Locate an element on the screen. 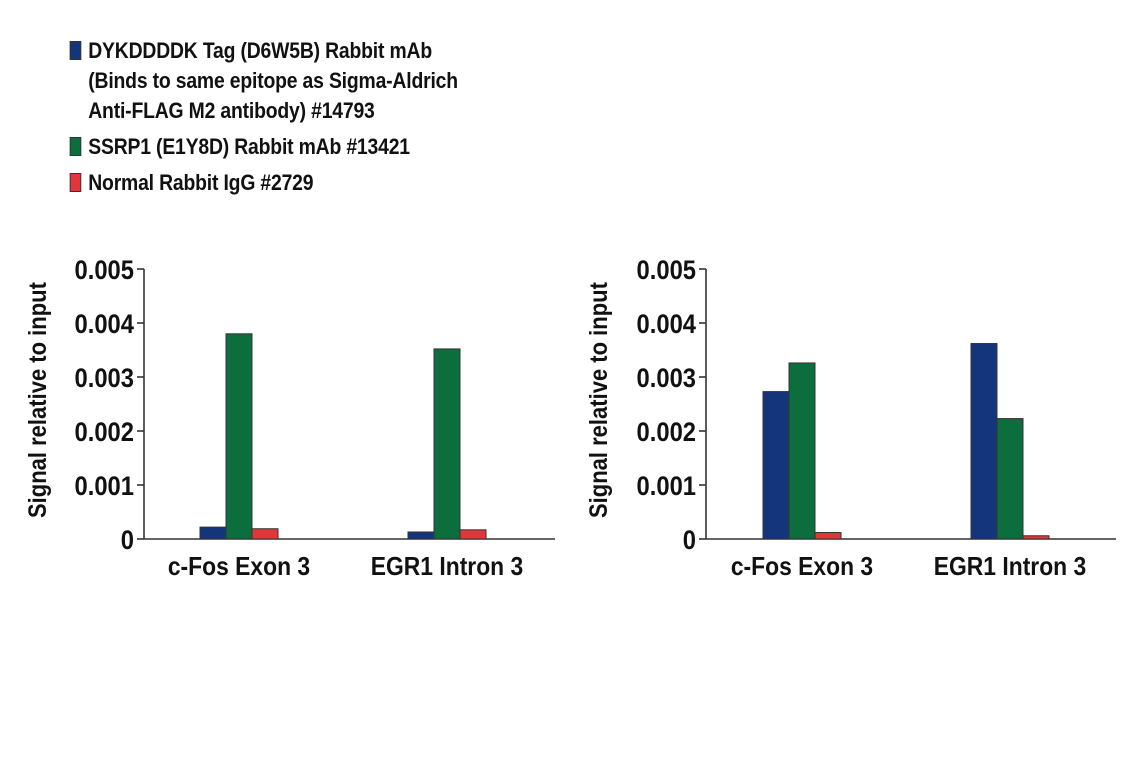 This screenshot has width=1141, height=768. legend-item-igg: Normal Rabbit IgG #2729 is located at coordinates (263, 183).